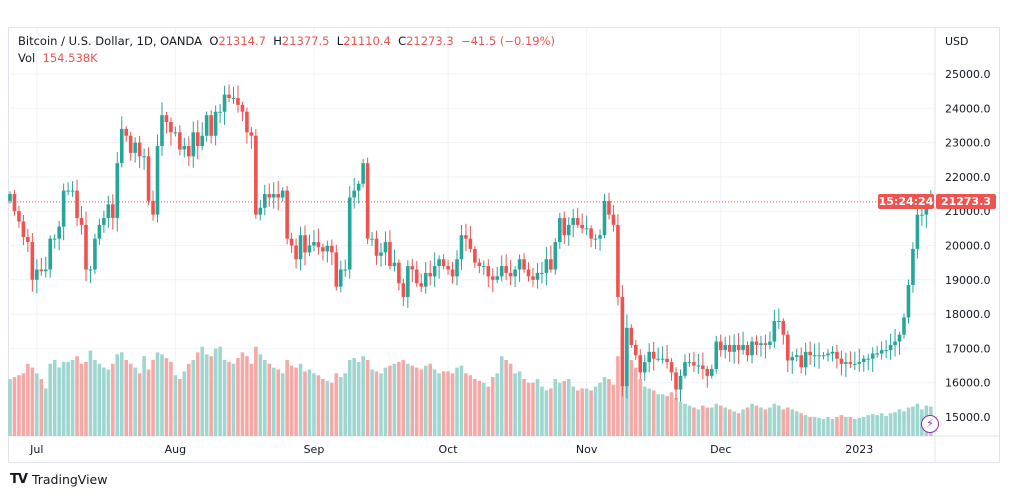 This screenshot has height=498, width=1012. I want to click on bar-countdown-label: 15:24:24, so click(906, 201).